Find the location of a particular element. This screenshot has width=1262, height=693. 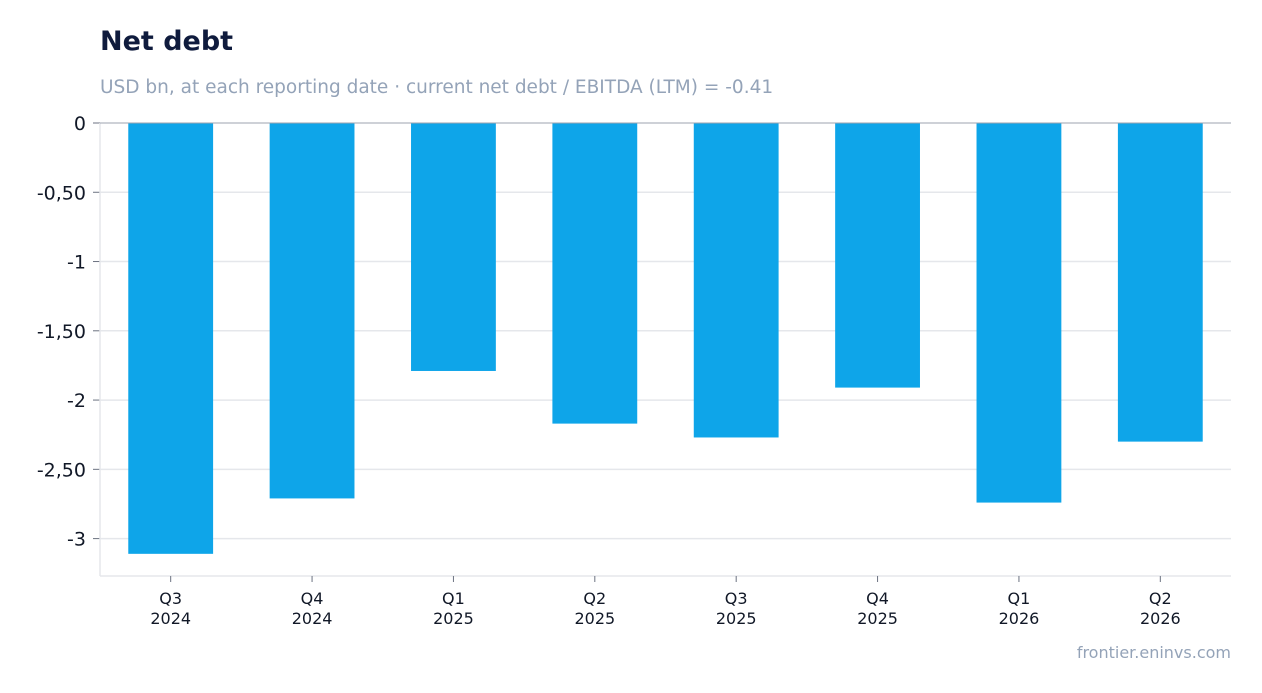

chart-title: Net debt is located at coordinates (167, 41).